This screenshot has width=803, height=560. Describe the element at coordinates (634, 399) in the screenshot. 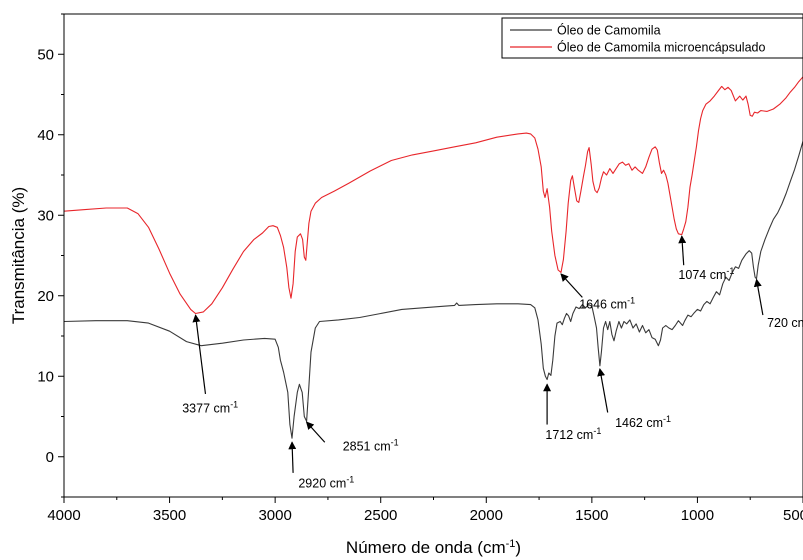

I see `peak-annotation: 1462 cm-1` at that location.